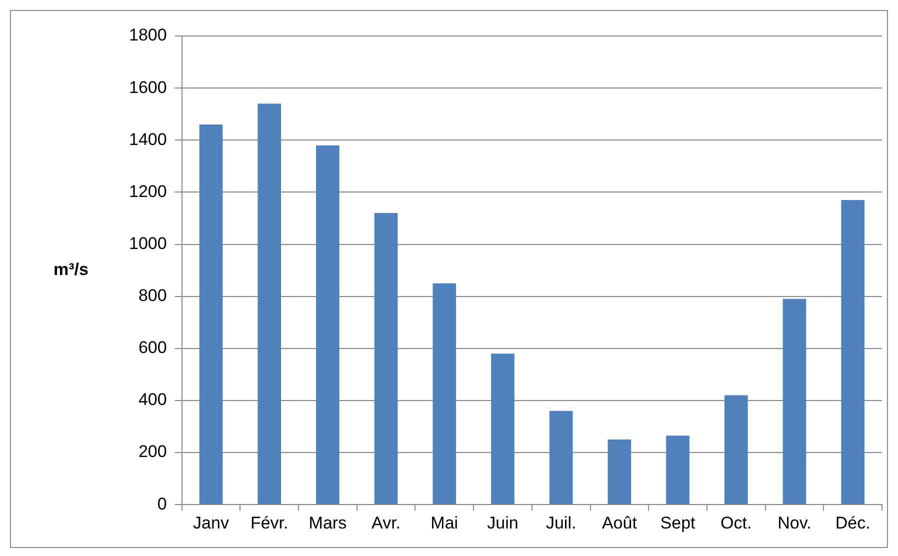  I want to click on y-tick-label: 1200, so click(147, 191).